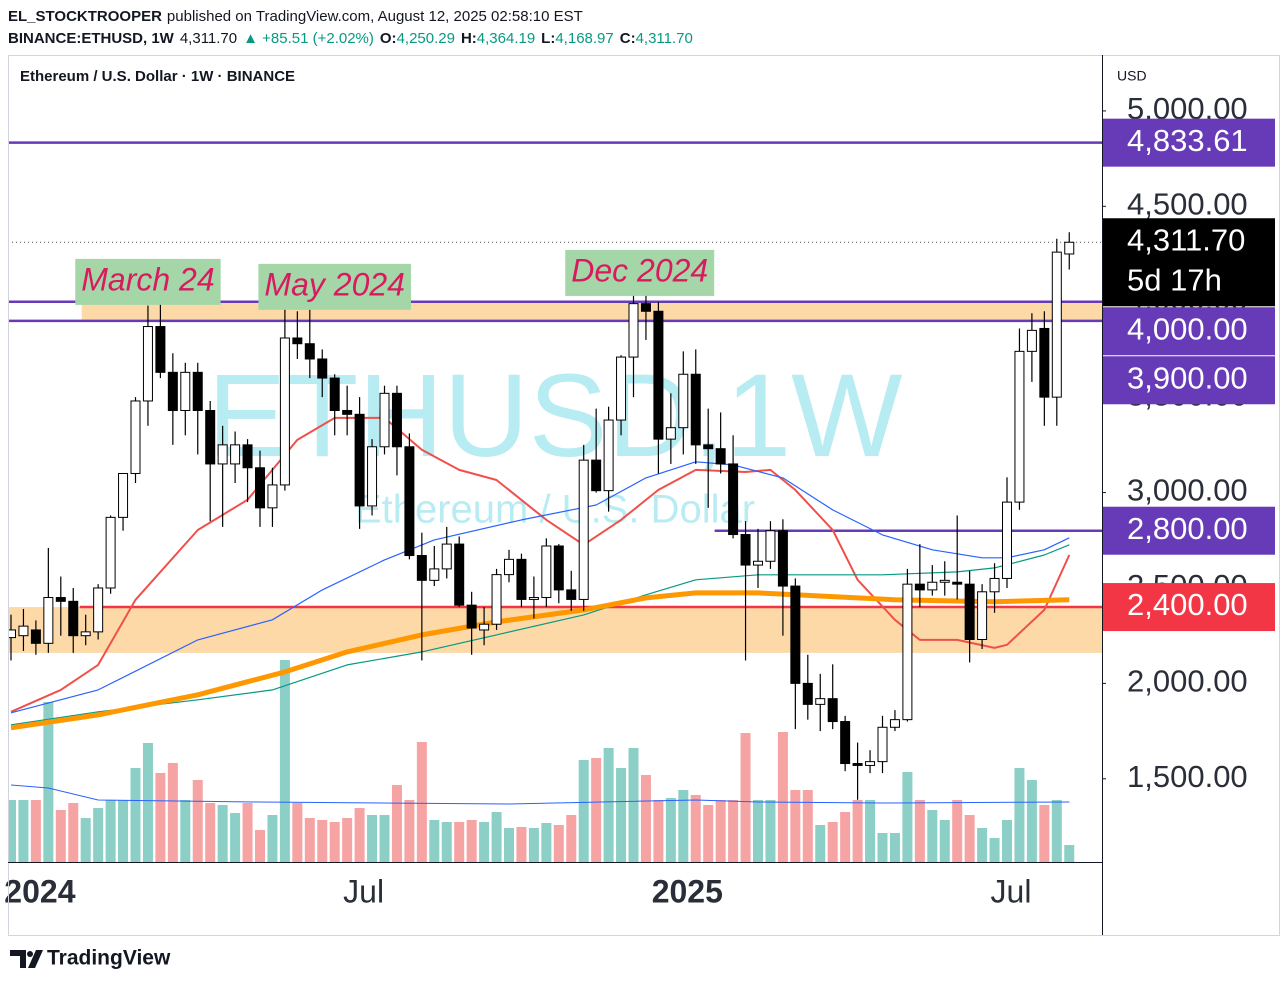  What do you see at coordinates (157, 76) in the screenshot?
I see `chart-legend: Ethereum / U.S. Dollar · 1W · BINANCE` at bounding box center [157, 76].